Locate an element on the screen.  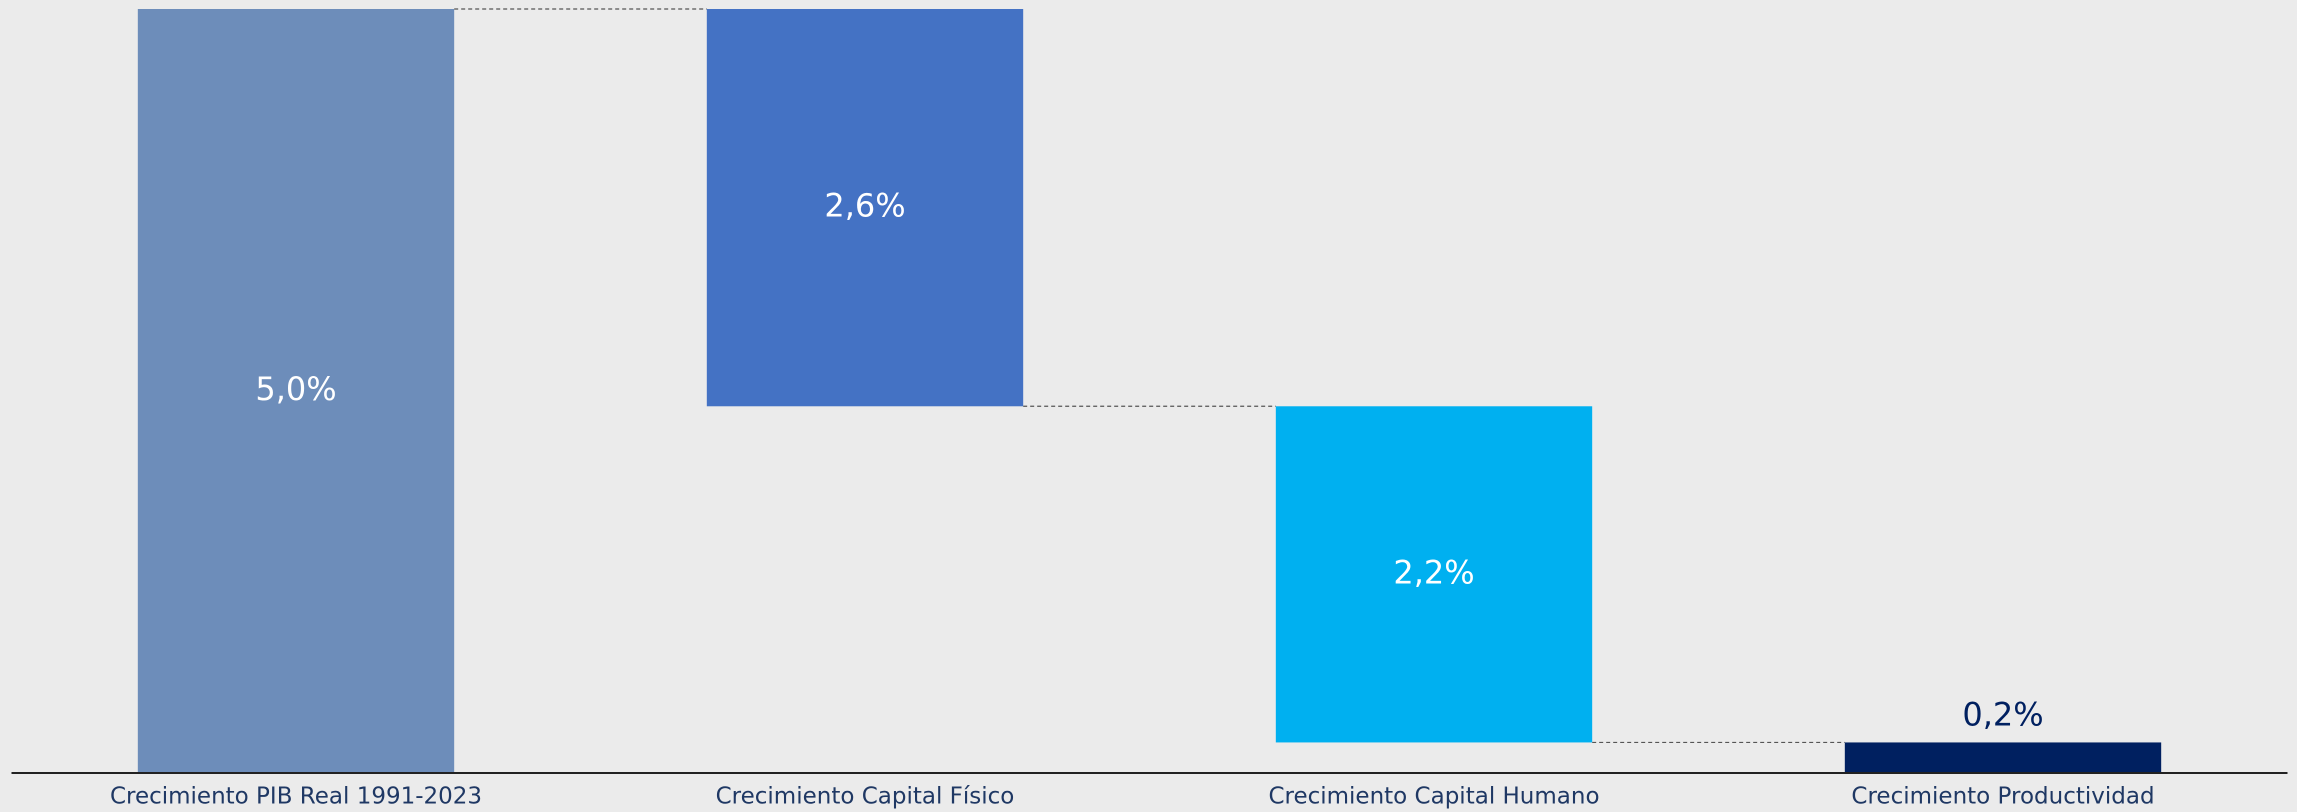
x-tick-label: Crecimiento Capital Humano is located at coordinates (1433, 797).